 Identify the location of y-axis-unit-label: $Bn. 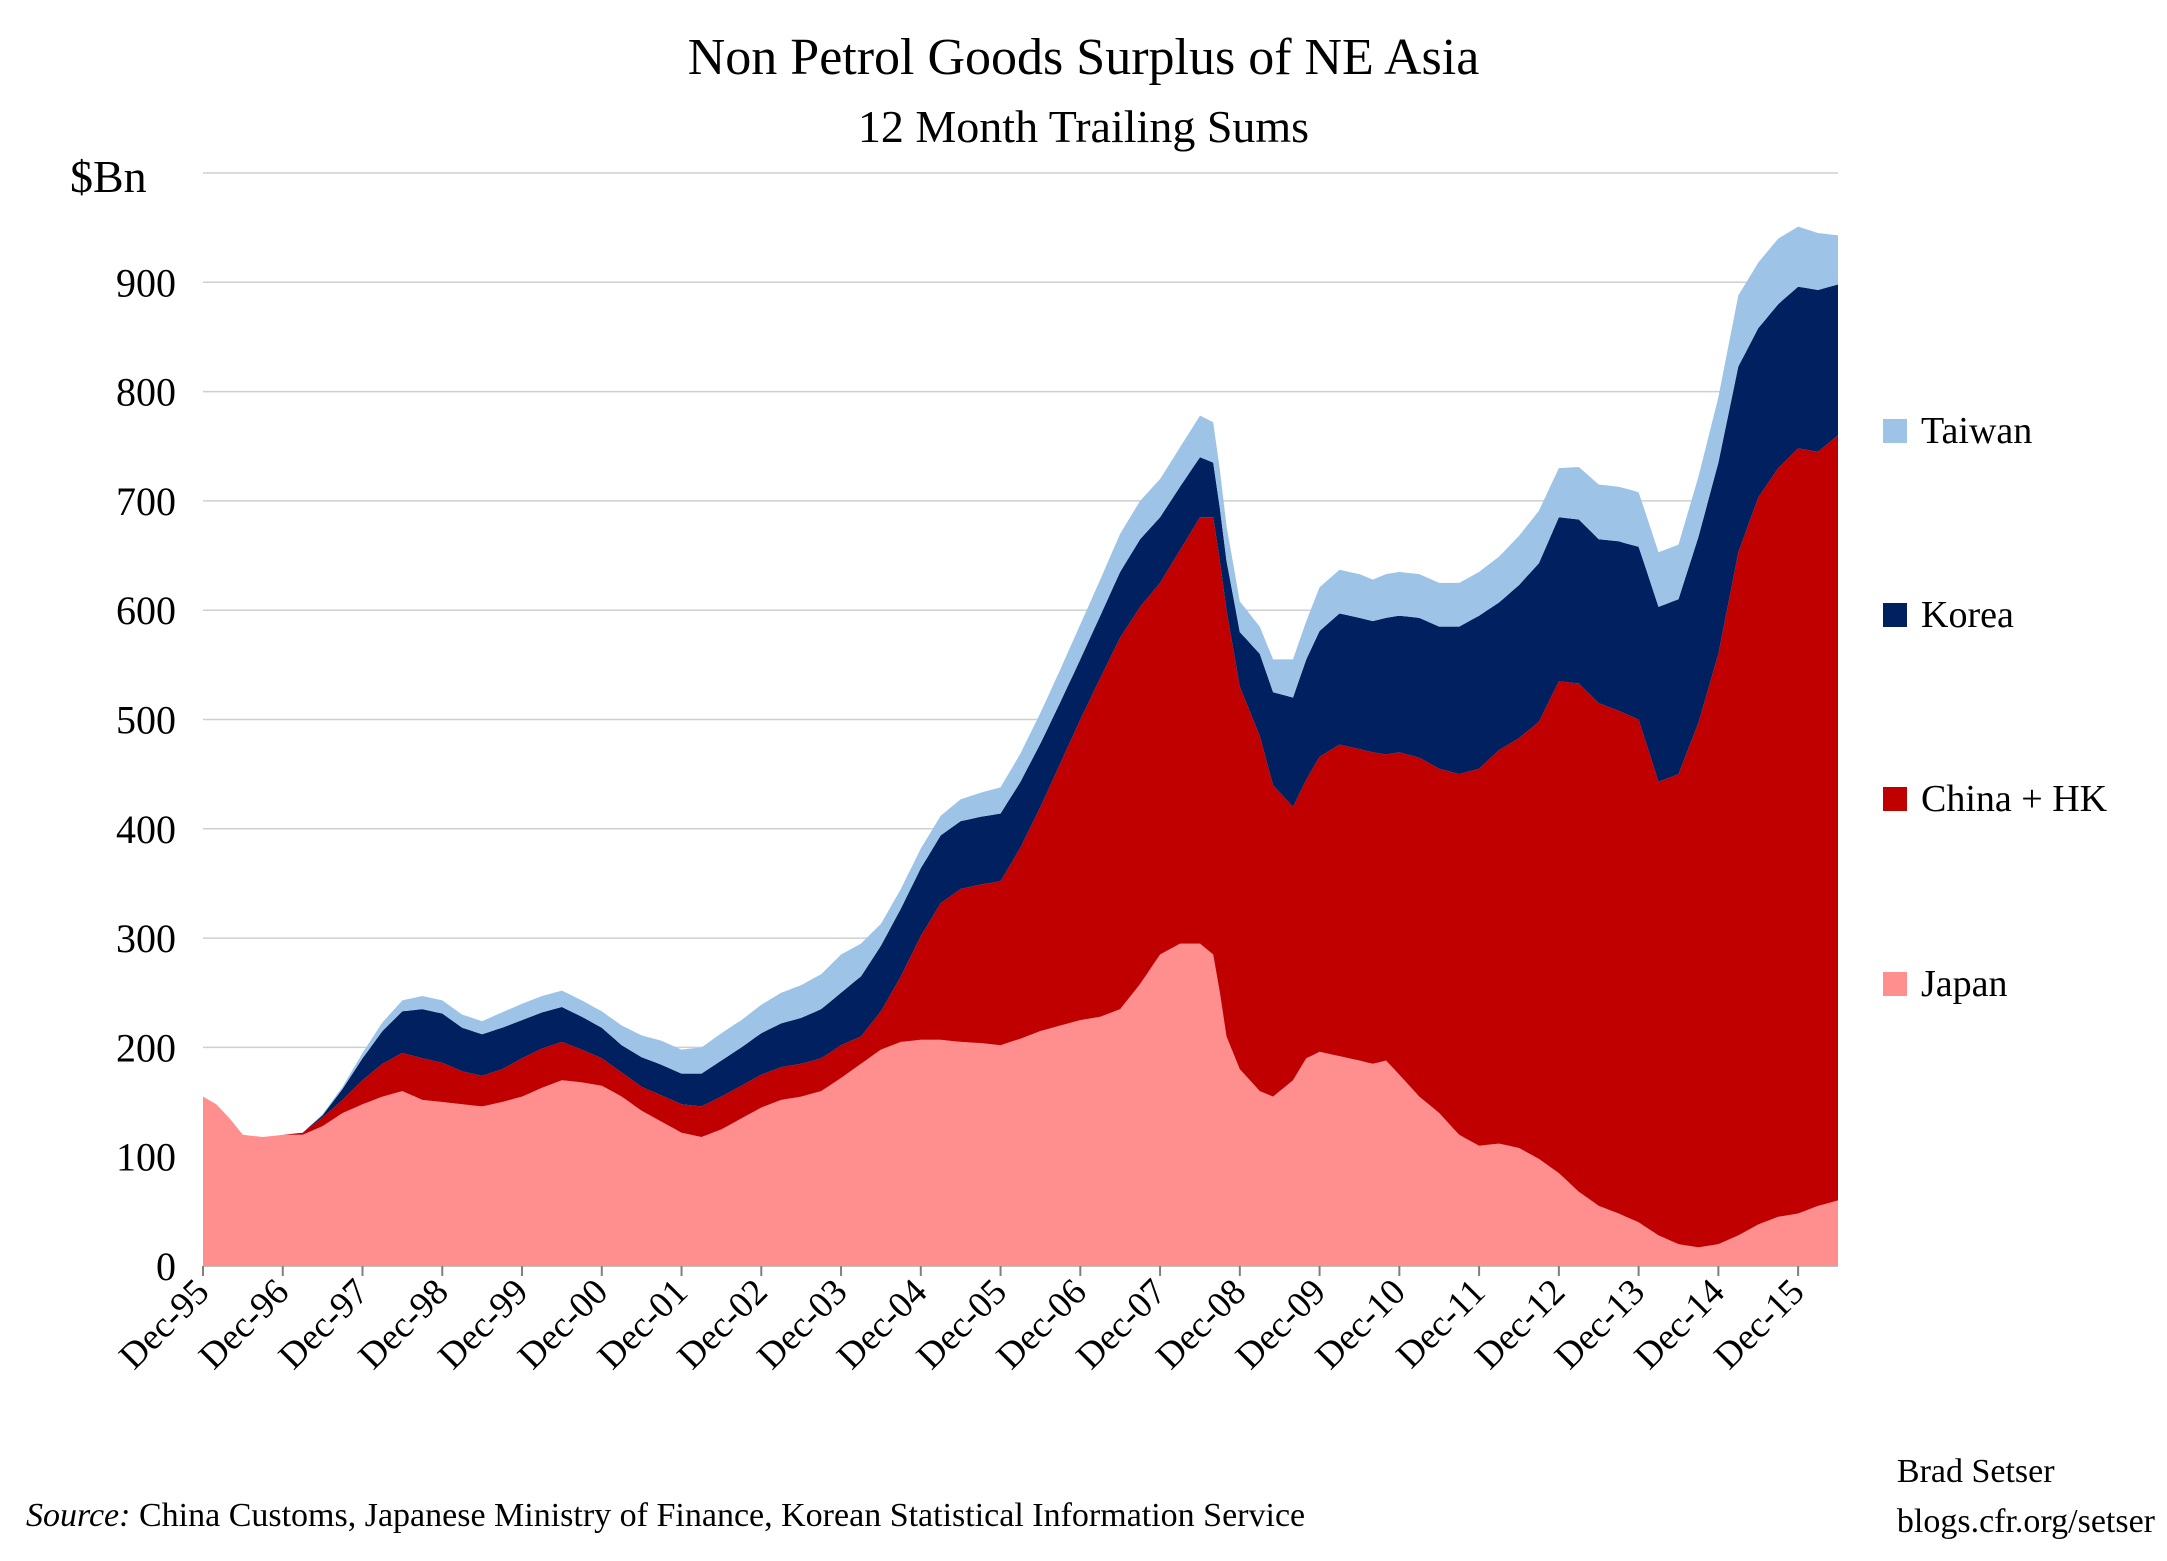
(108, 176).